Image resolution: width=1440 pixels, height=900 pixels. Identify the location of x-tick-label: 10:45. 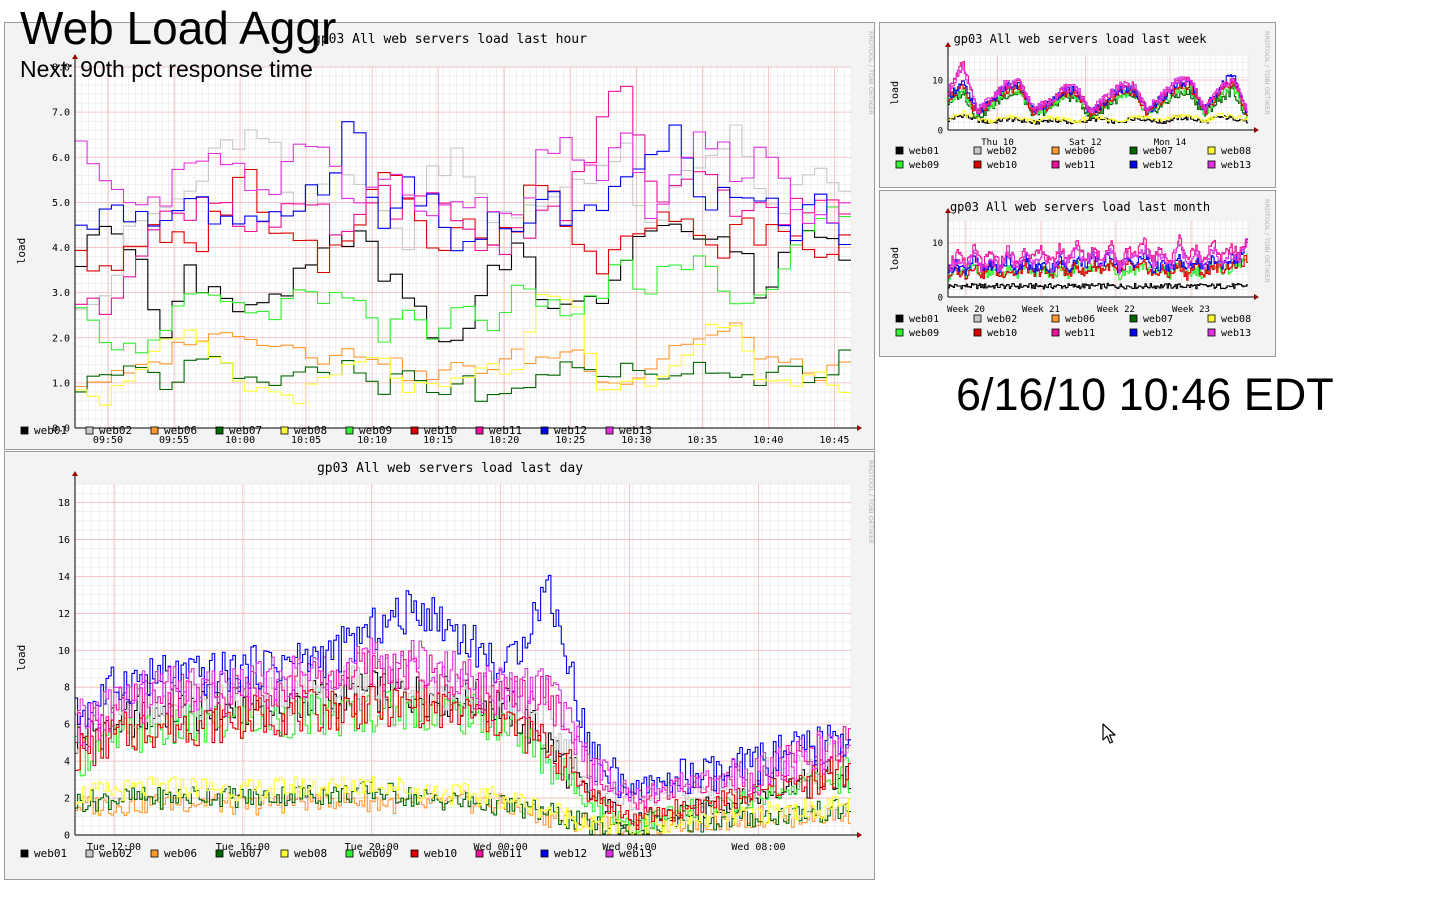
(834, 440).